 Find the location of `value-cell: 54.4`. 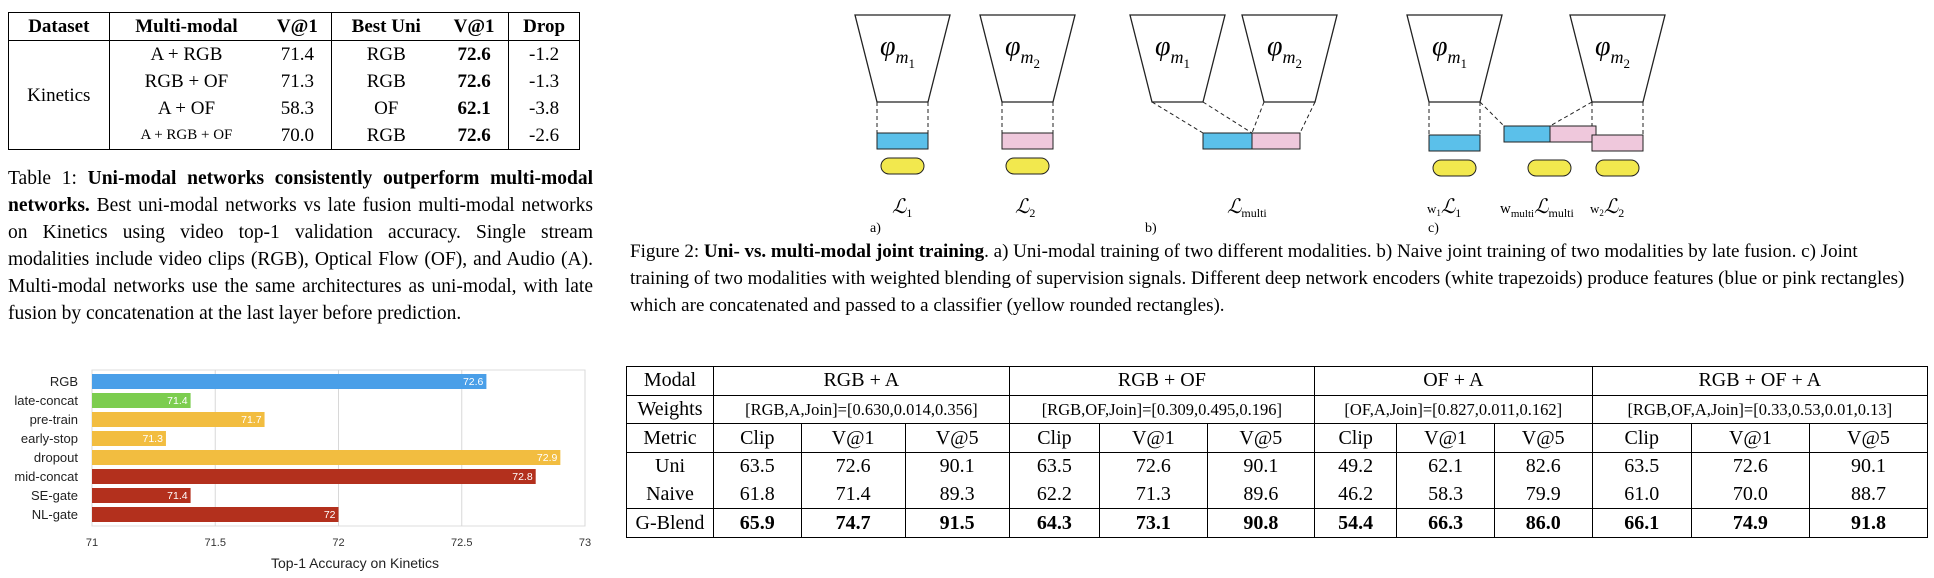

value-cell: 54.4 is located at coordinates (1355, 523).